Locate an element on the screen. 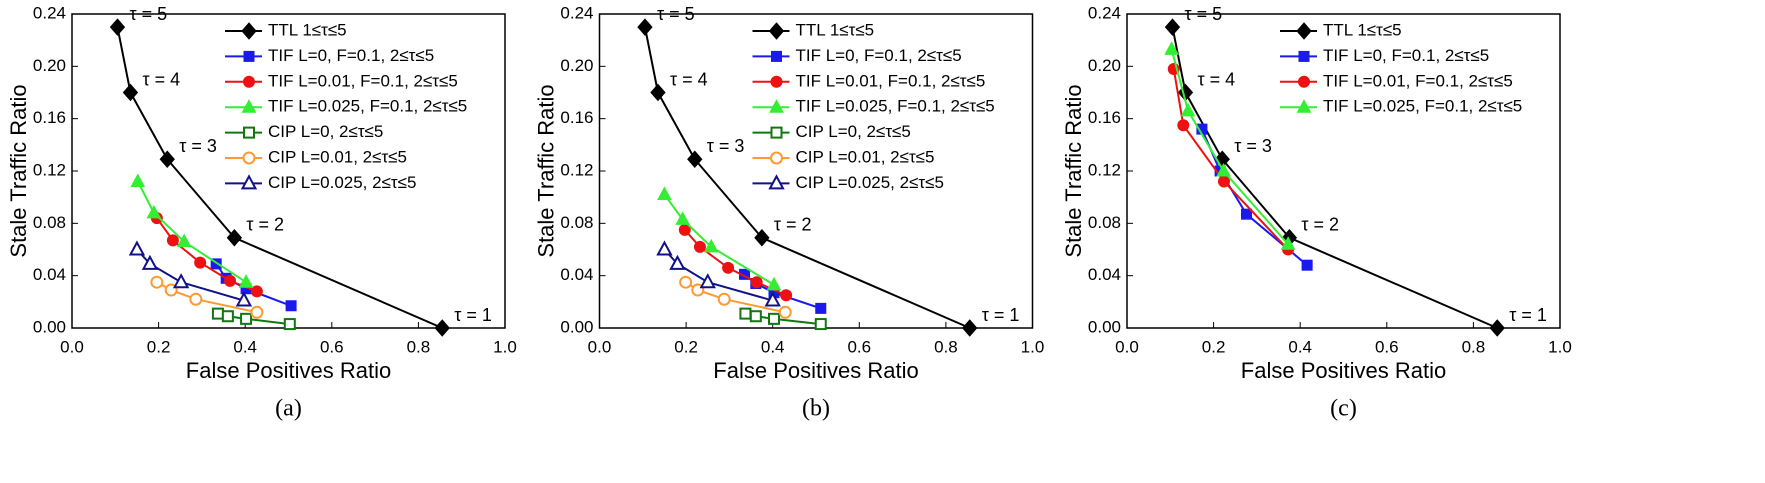  point-label: τ = 5 is located at coordinates (676, 14).